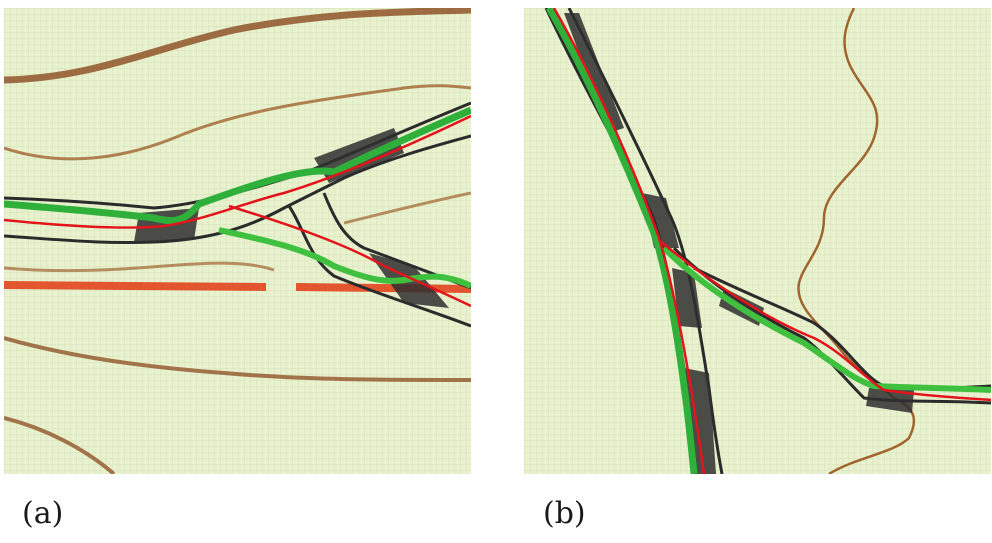 The width and height of the screenshot is (992, 543). What do you see at coordinates (564, 513) in the screenshot?
I see `caption-b: (b)` at bounding box center [564, 513].